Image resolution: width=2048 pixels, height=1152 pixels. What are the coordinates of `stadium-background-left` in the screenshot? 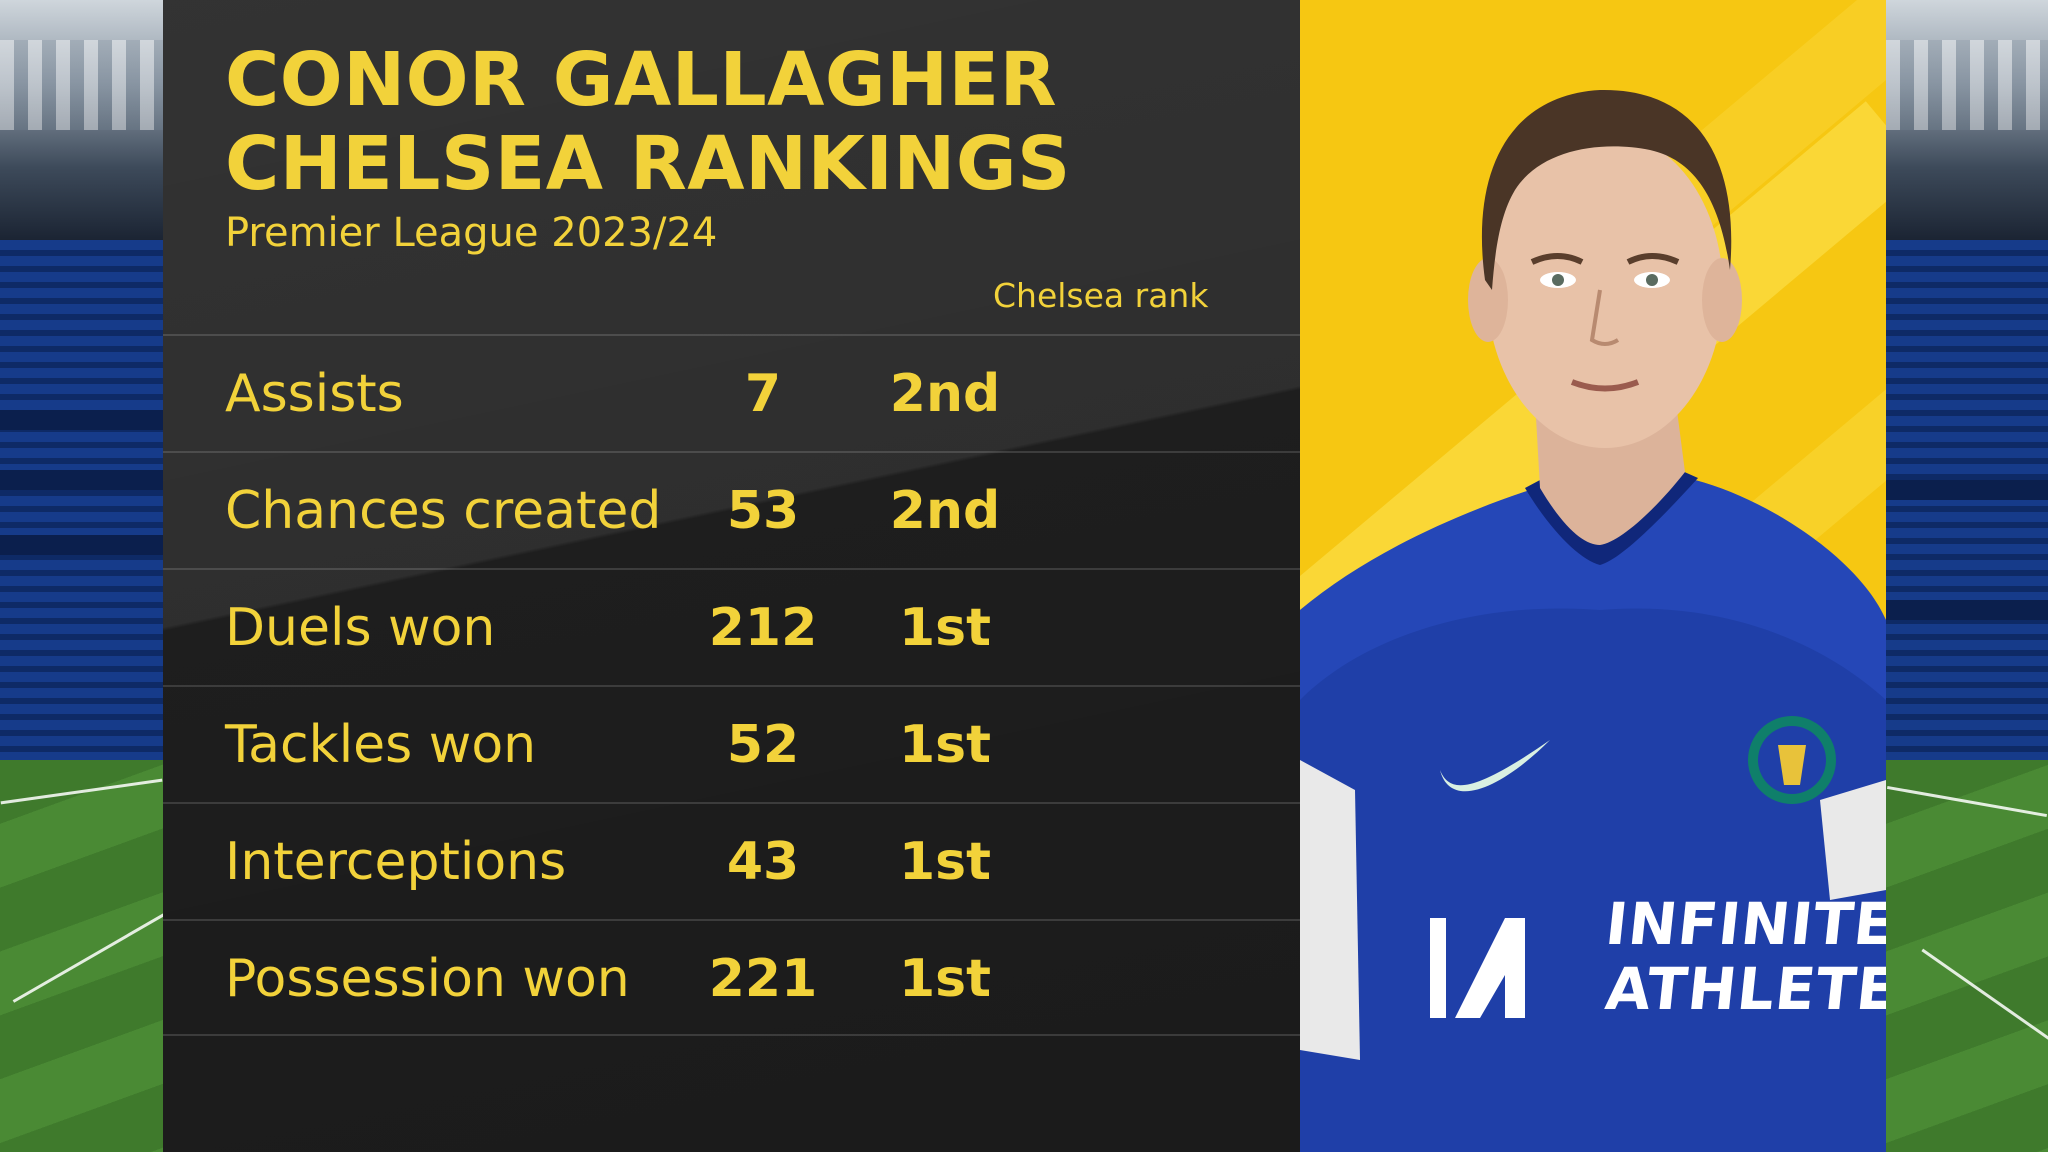 It's located at (81, 576).